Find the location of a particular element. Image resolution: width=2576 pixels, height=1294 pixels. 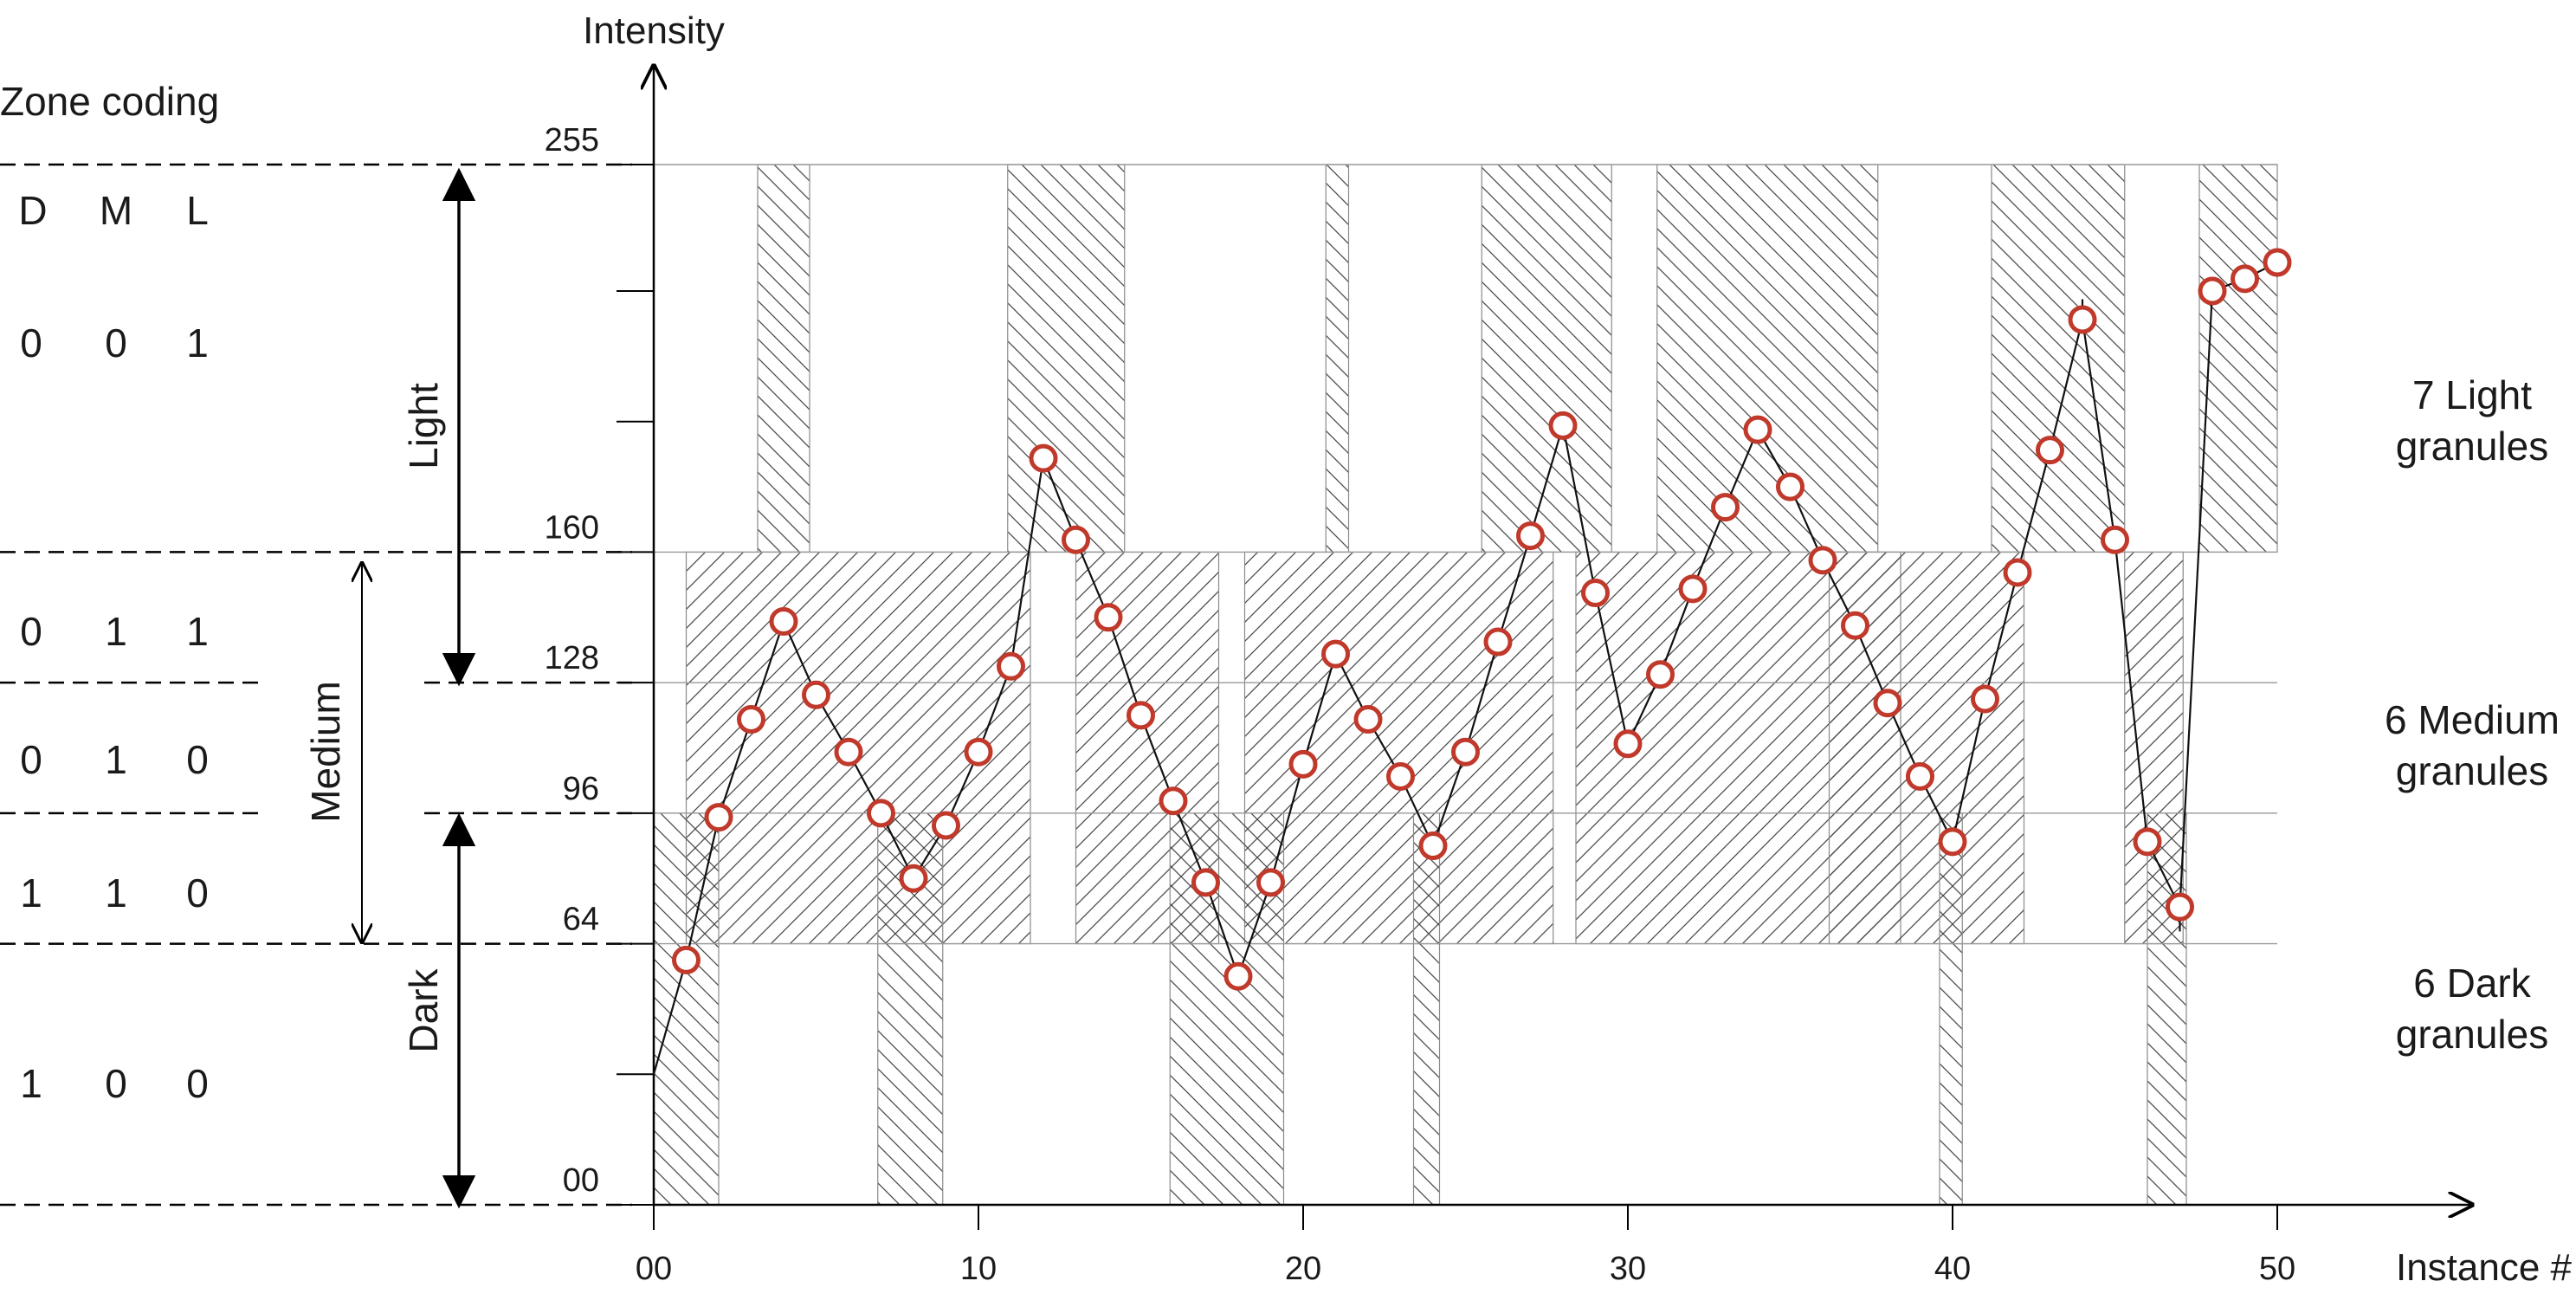

granule-label-light-line2: granules is located at coordinates (2472, 447).